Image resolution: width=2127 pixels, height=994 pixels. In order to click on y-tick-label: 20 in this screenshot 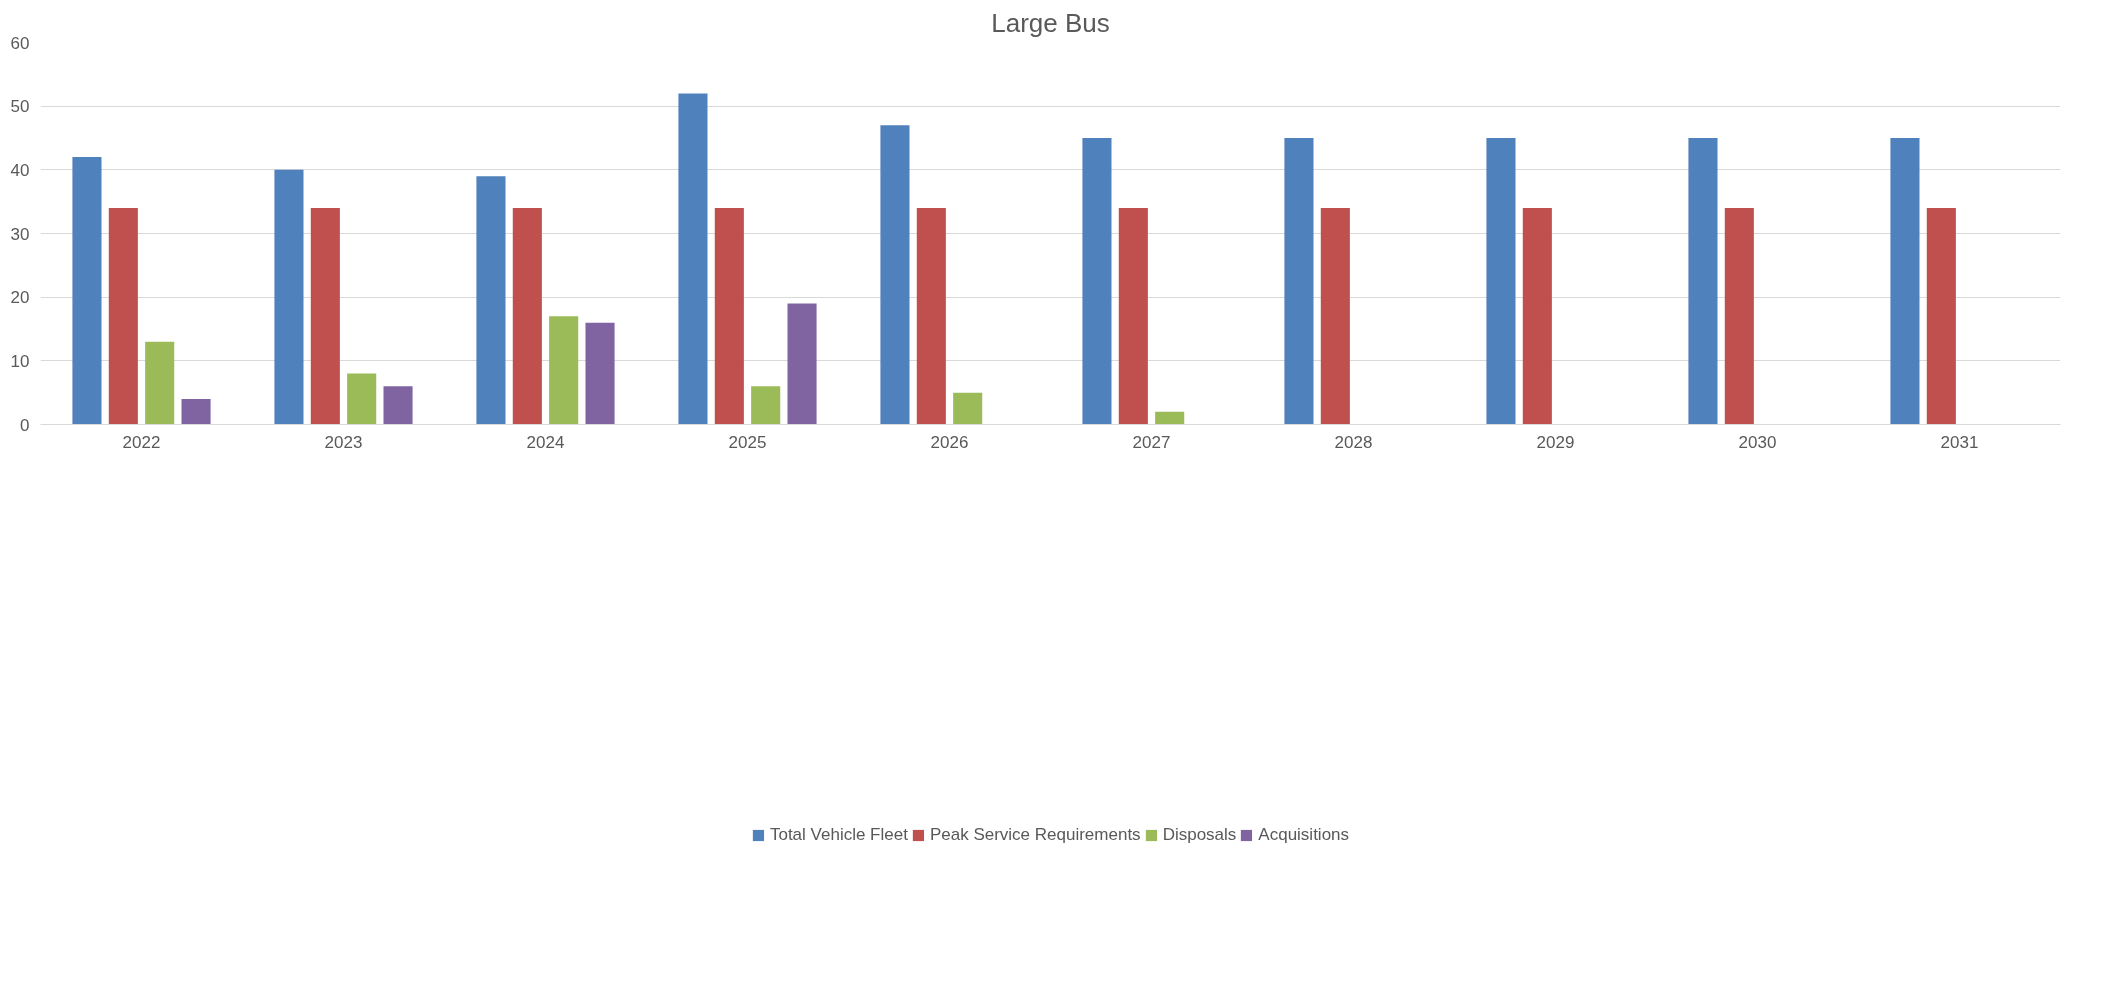, I will do `click(20, 298)`.